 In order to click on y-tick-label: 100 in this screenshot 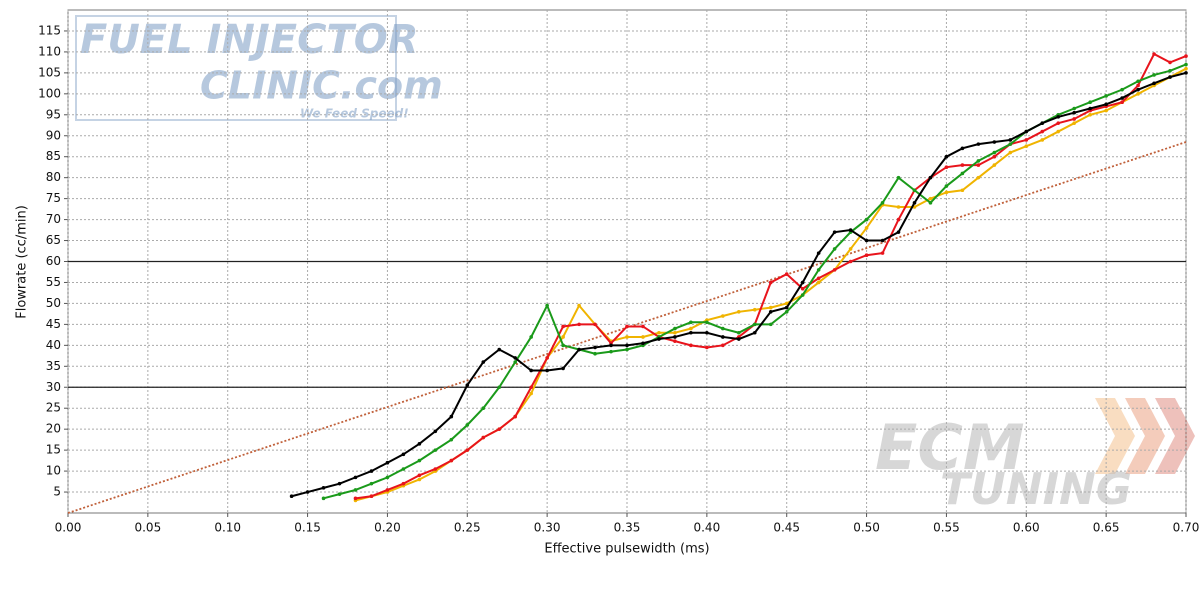, I will do `click(49, 93)`.